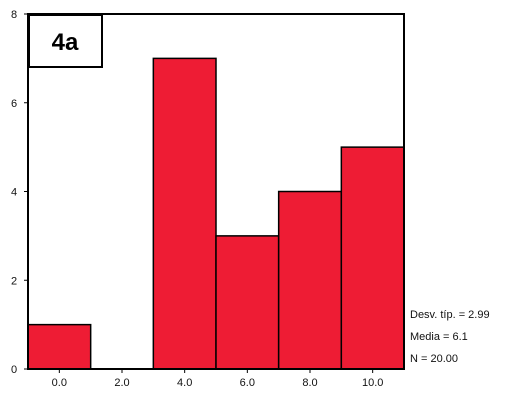  I want to click on panel-label: 4a, so click(65, 42).